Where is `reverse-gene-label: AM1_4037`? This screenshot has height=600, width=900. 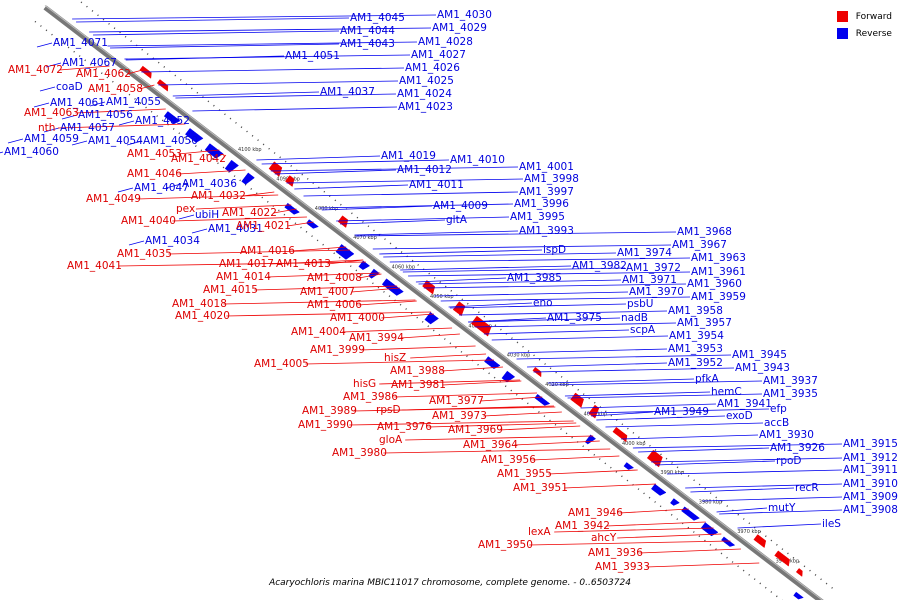 reverse-gene-label: AM1_4037 is located at coordinates (347, 92).